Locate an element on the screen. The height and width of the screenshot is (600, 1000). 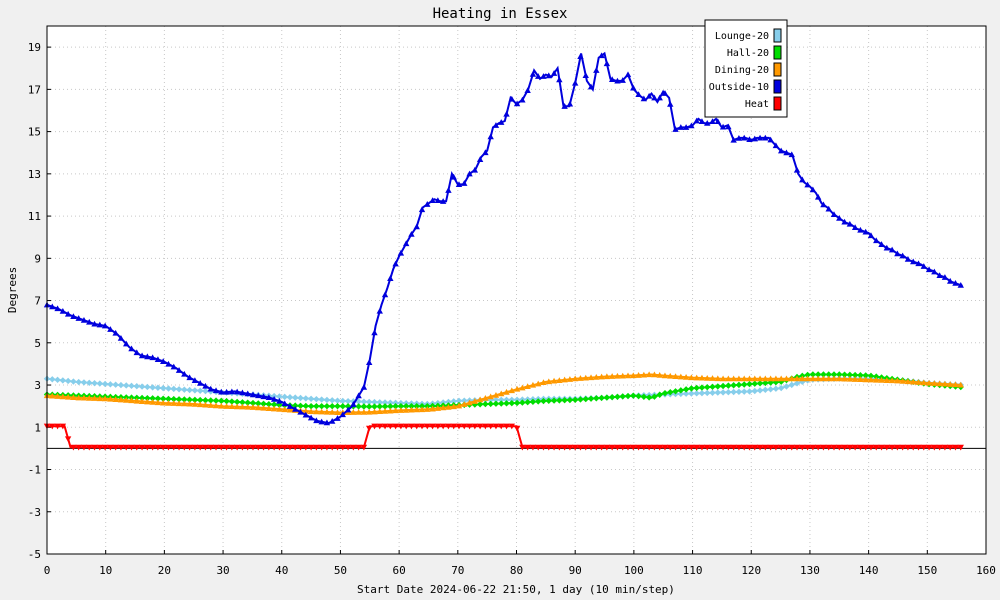
series-line is located at coordinates (505, 437).